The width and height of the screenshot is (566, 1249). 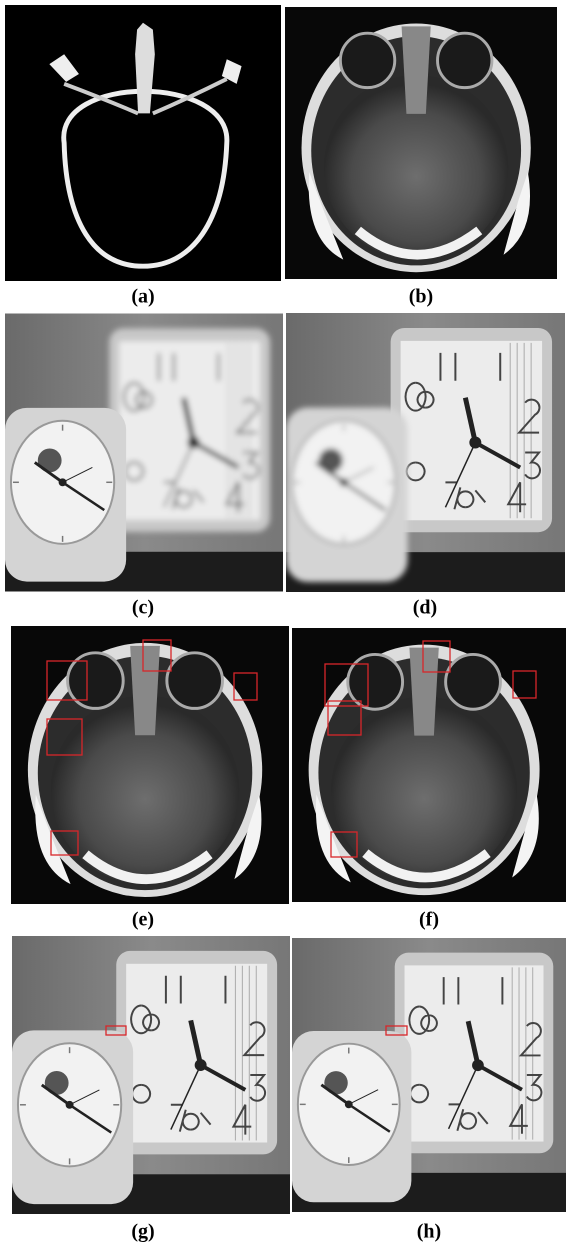 I want to click on caption: (h), so click(x=429, y=1232).